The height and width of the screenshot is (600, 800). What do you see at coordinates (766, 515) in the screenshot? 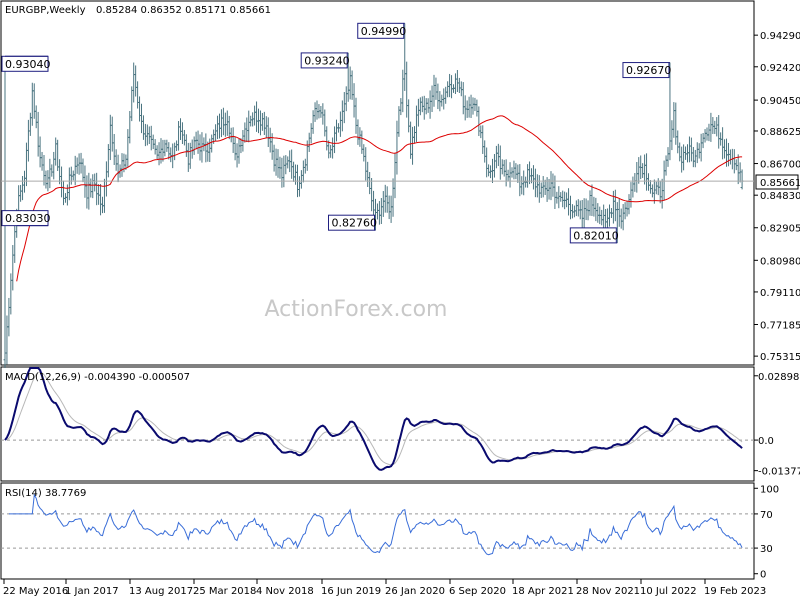
I see `rsi-axis-label: 70` at bounding box center [766, 515].